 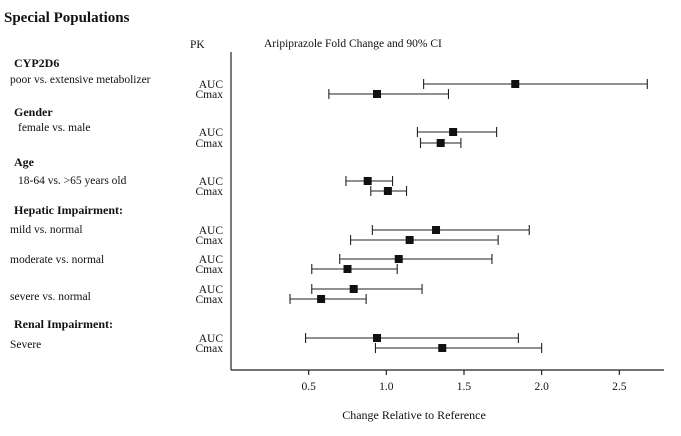 I want to click on x-tick-label: 2.5, so click(x=619, y=387).